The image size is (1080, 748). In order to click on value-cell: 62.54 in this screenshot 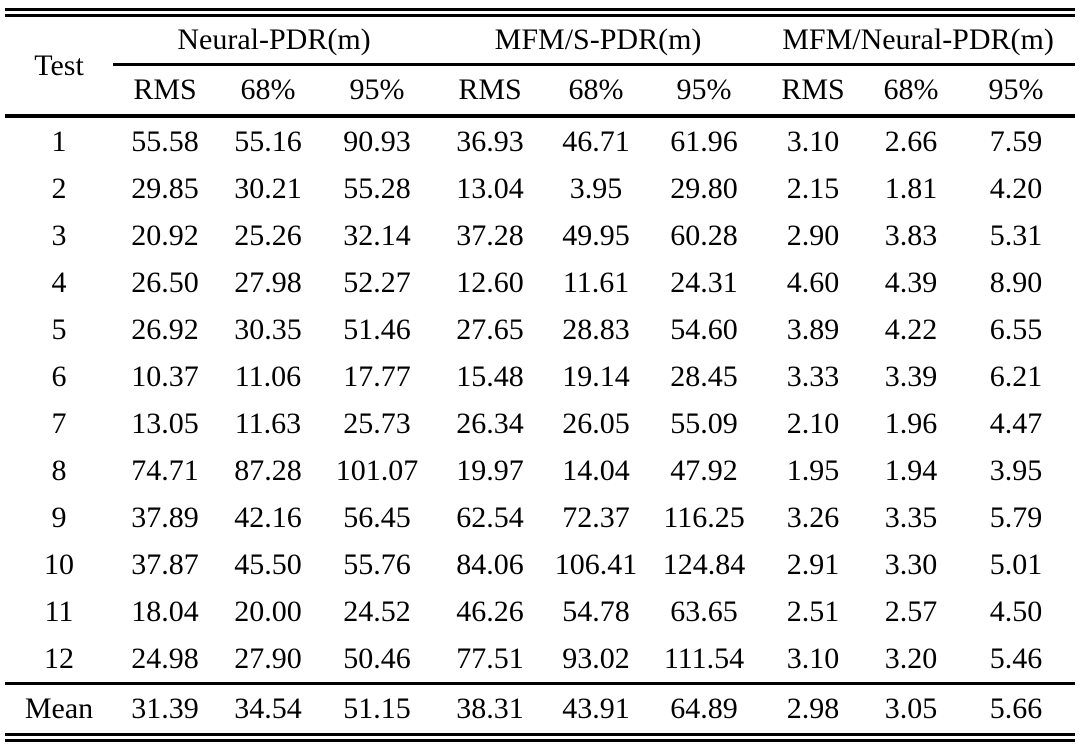, I will do `click(490, 517)`.